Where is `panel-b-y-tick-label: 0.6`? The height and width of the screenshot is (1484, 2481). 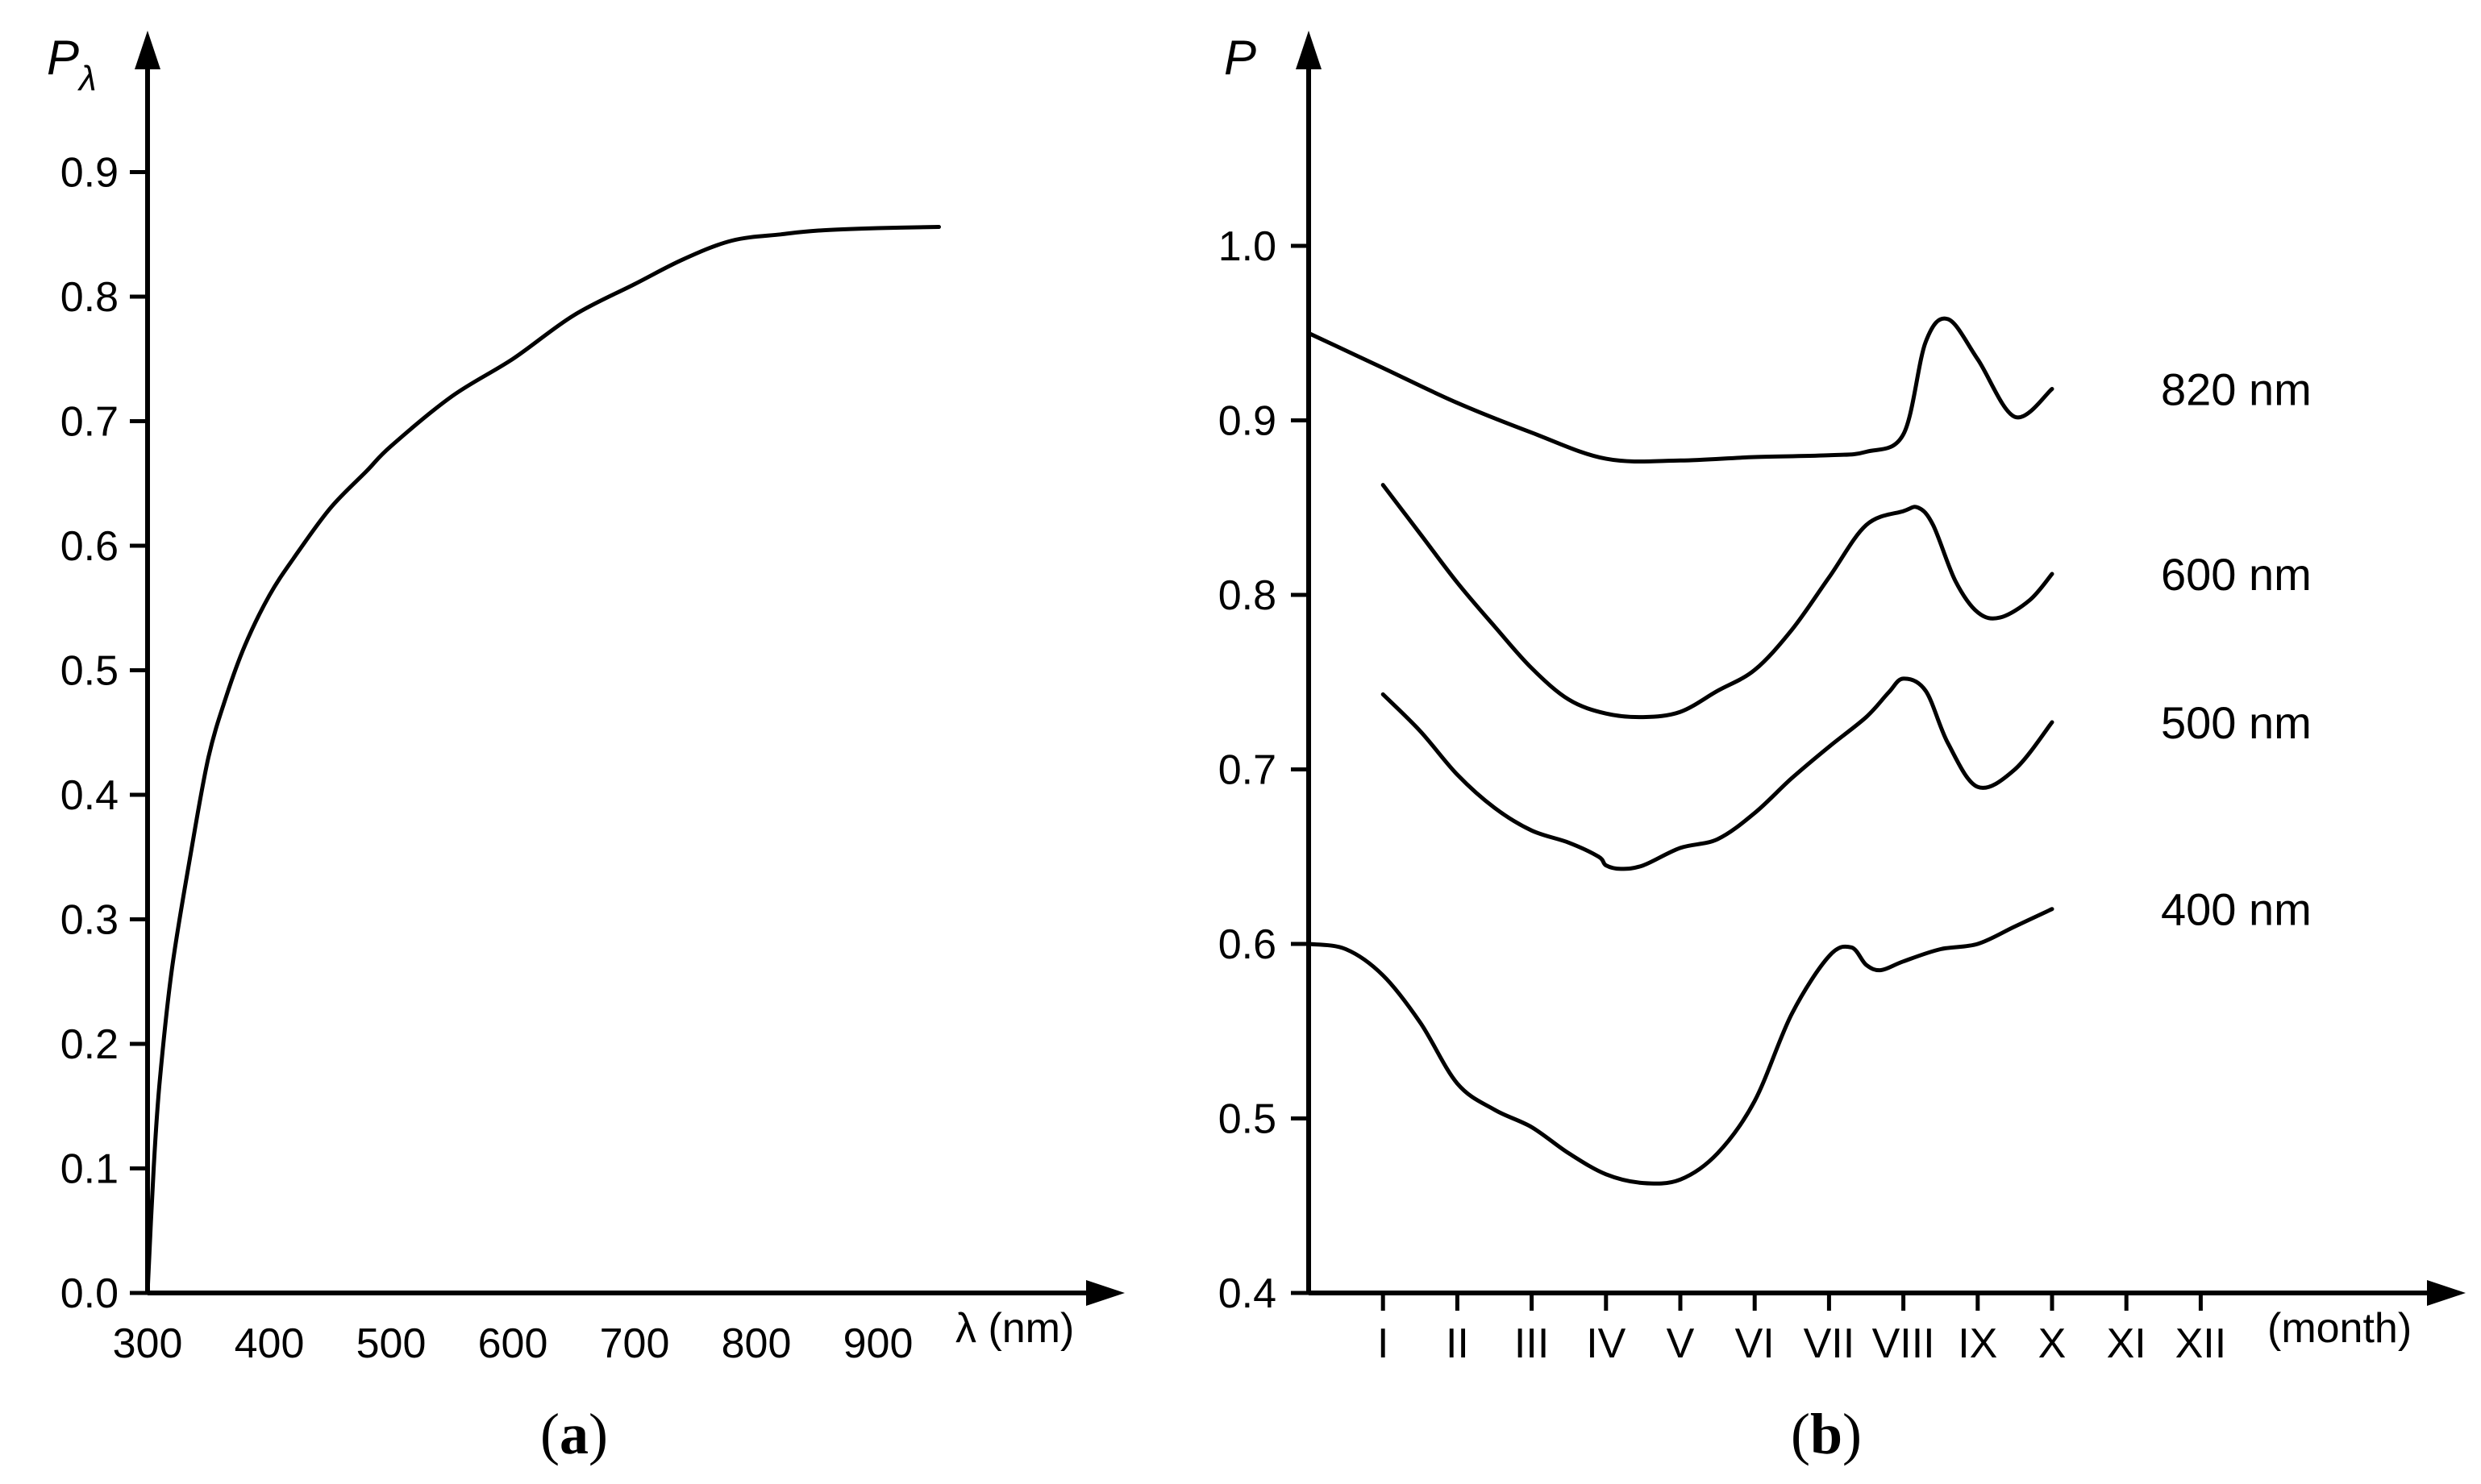 panel-b-y-tick-label: 0.6 is located at coordinates (1247, 944).